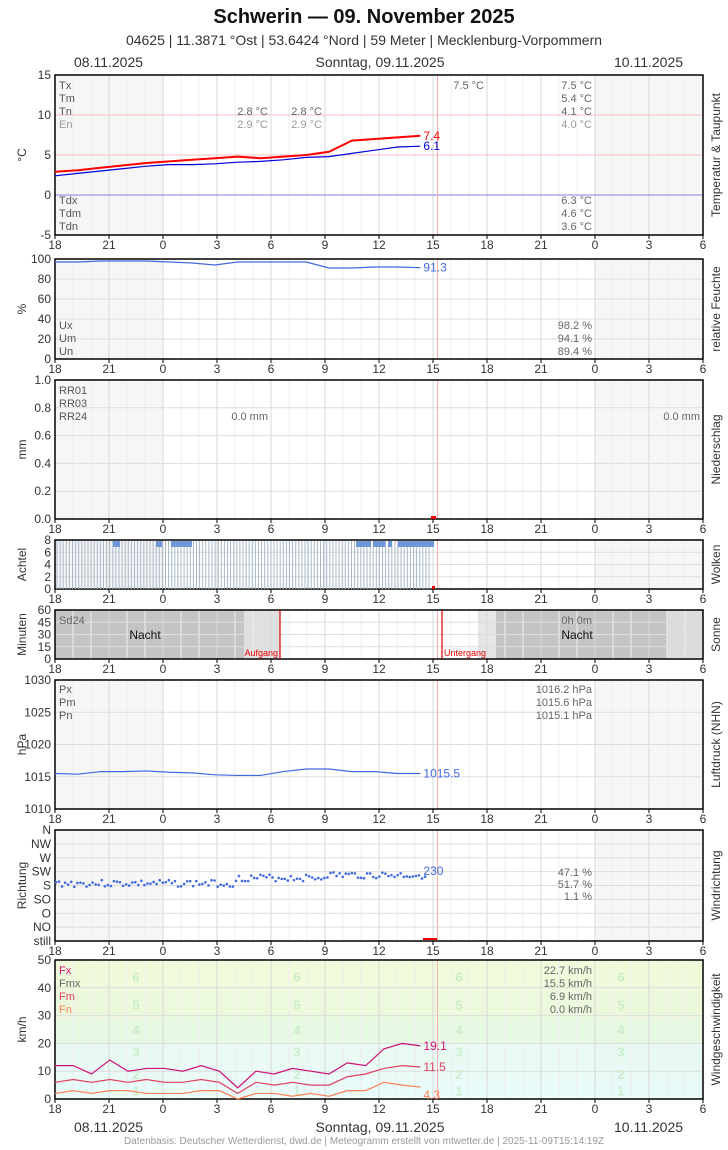 This screenshot has height=1150, width=728. Describe the element at coordinates (576, 214) in the screenshot. I see `svg-text: 4.6 °C` at that location.